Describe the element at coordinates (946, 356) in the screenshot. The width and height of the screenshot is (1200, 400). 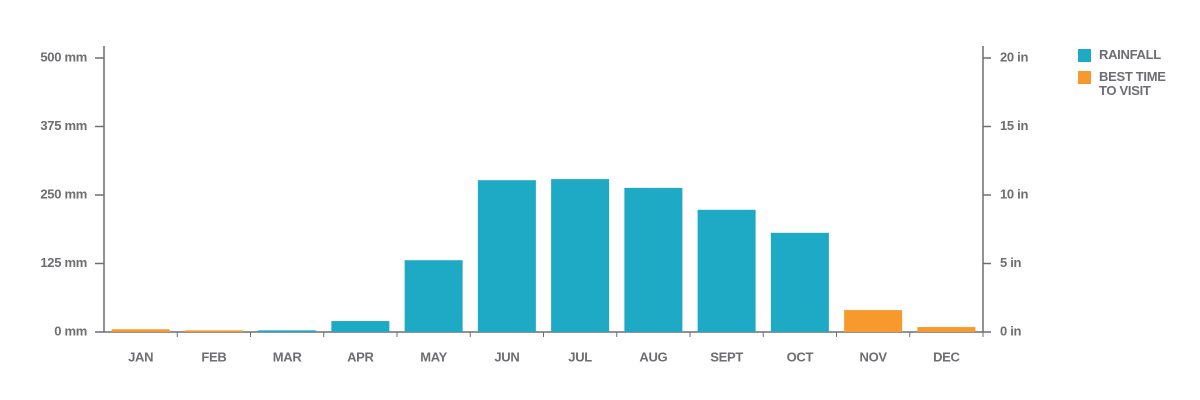
I see `x-tick-label: DEC` at that location.